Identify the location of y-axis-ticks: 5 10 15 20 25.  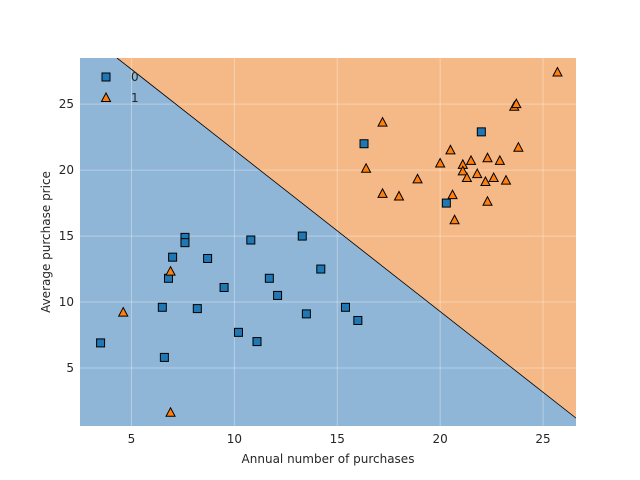
(66, 236).